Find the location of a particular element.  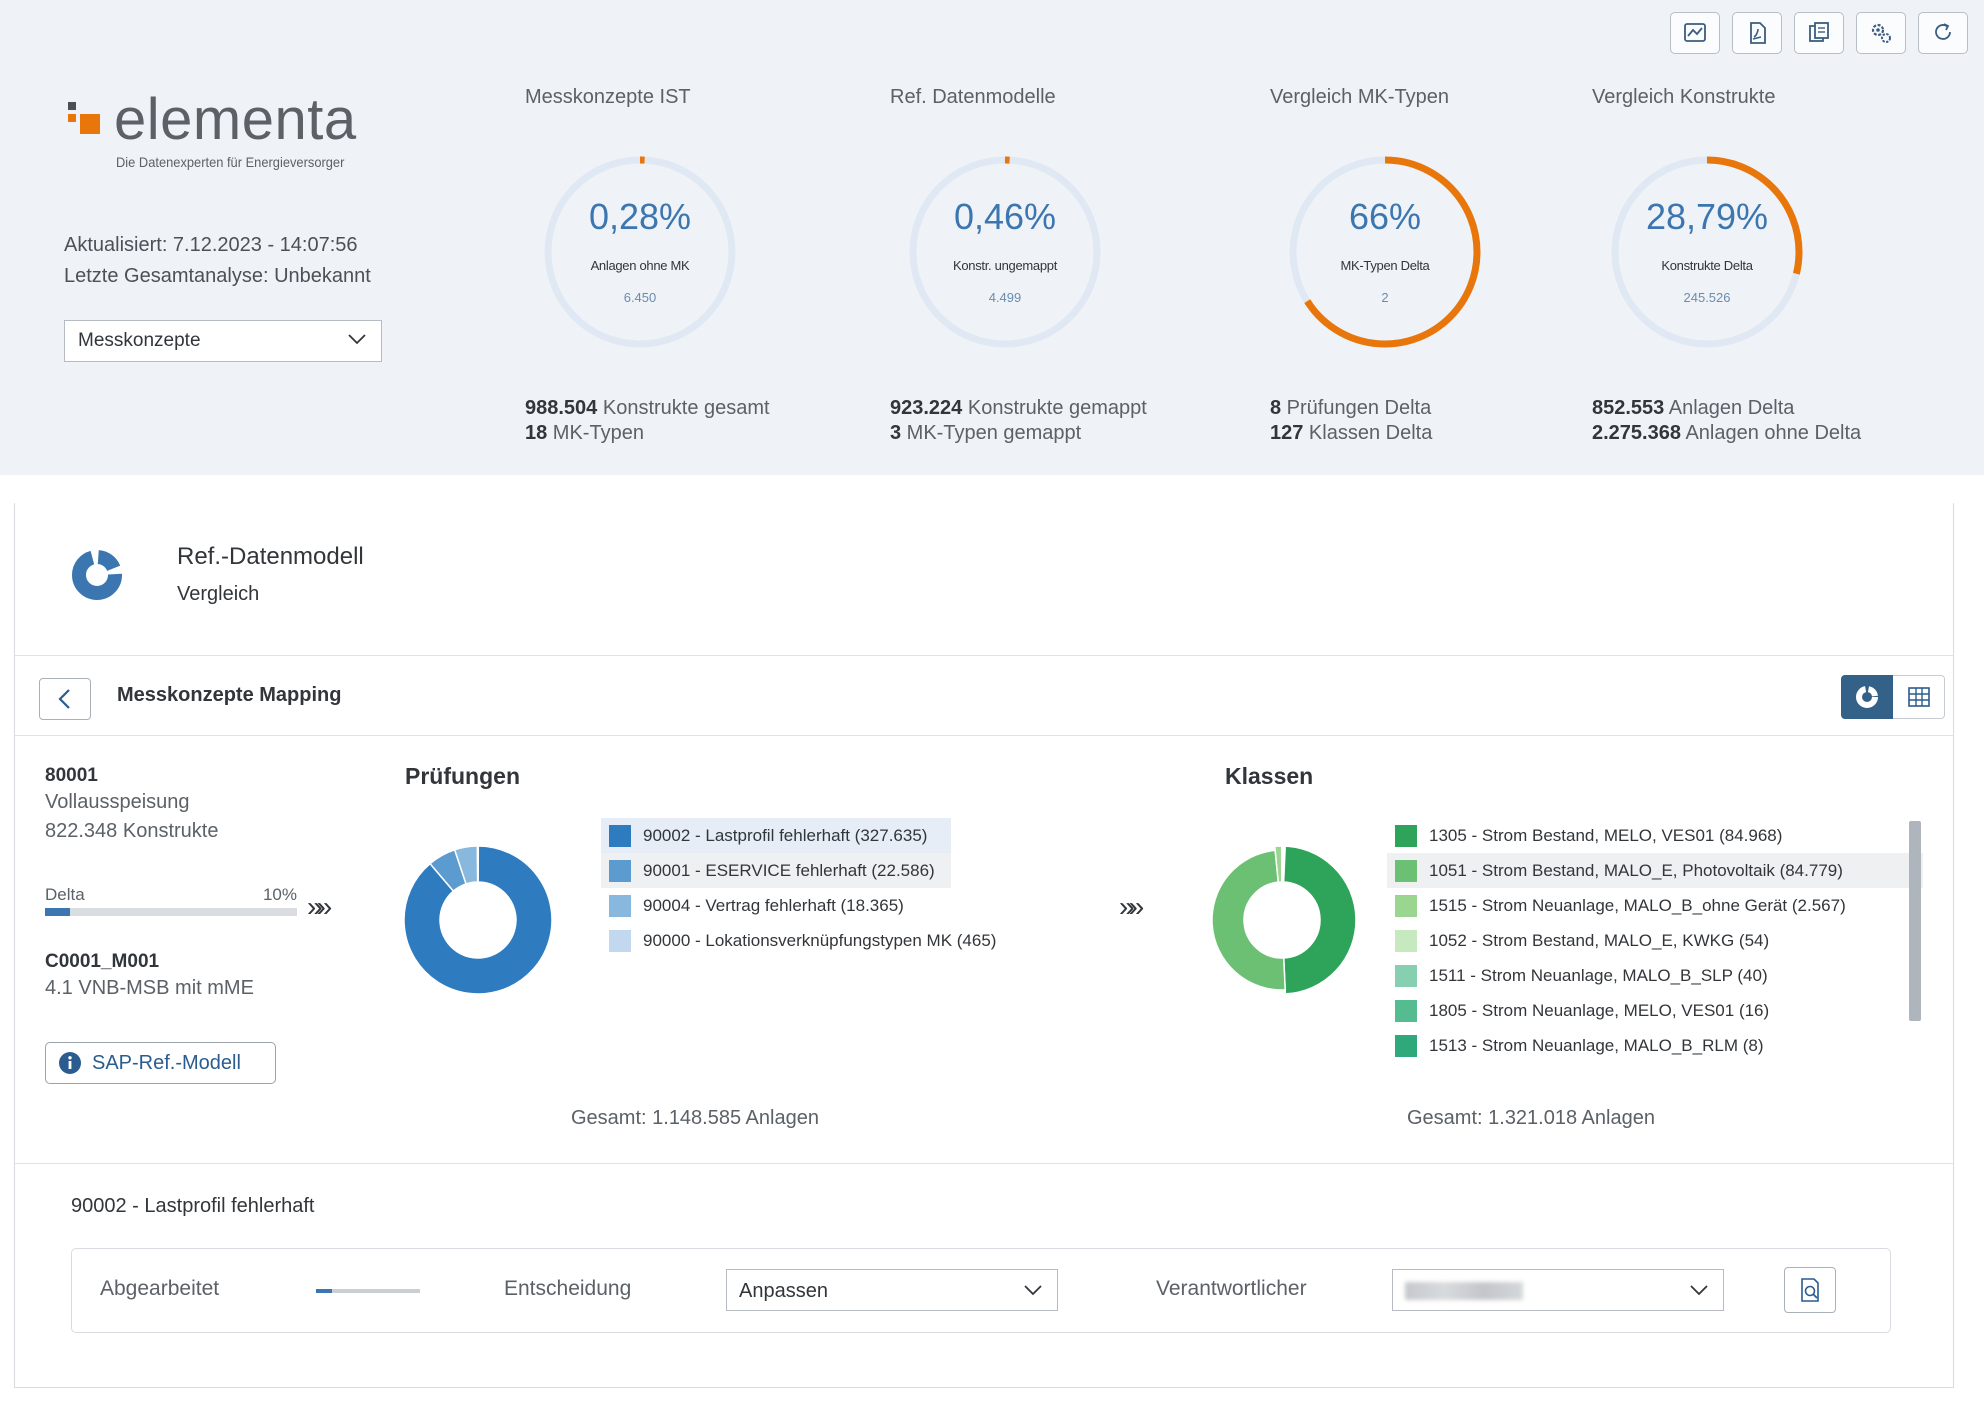

legend-item: 90002 - Lastprofil fehlerhaft (327.635) is located at coordinates (776, 835).